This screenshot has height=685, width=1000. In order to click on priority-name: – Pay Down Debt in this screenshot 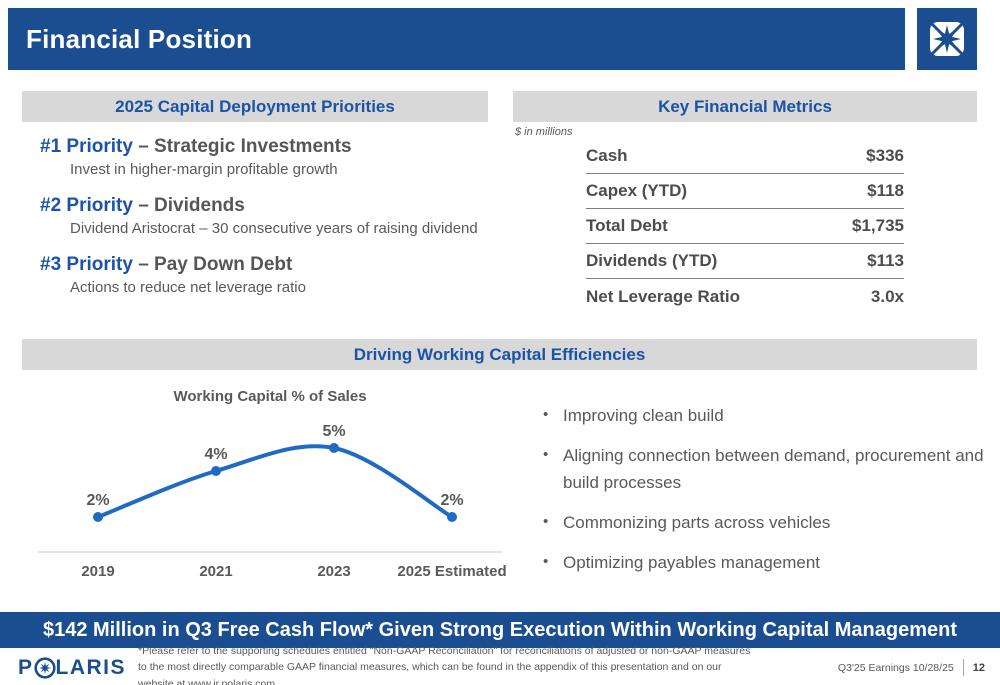, I will do `click(212, 264)`.